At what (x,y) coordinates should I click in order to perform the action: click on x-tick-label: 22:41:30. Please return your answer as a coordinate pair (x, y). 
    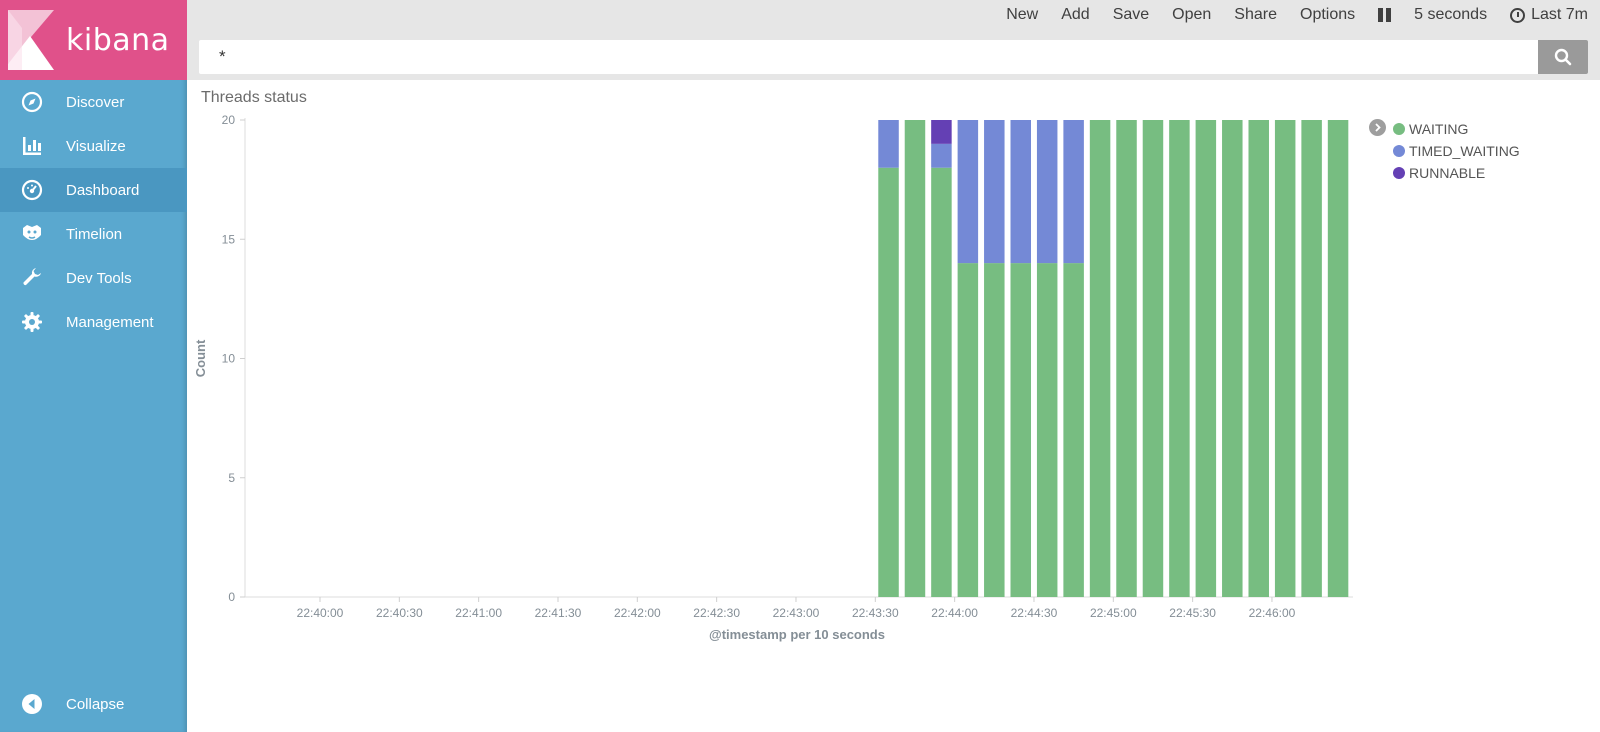
    Looking at the image, I should click on (558, 613).